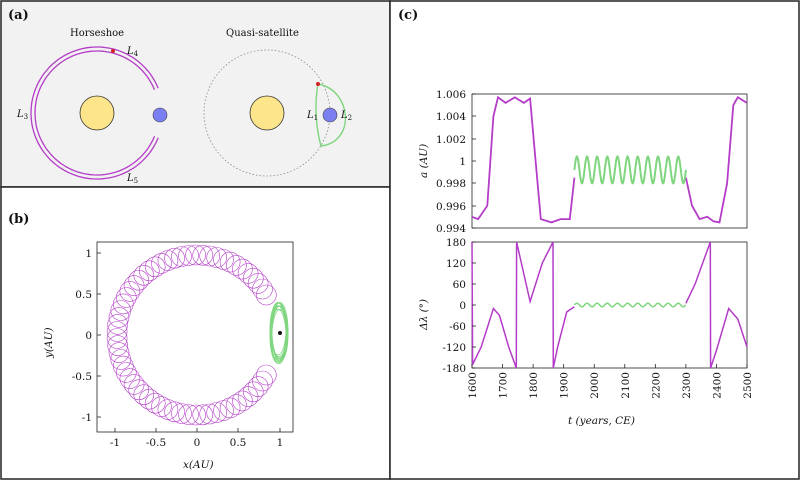 The height and width of the screenshot is (484, 800). Describe the element at coordinates (195, 337) in the screenshot. I see `panel-b-axes` at that location.